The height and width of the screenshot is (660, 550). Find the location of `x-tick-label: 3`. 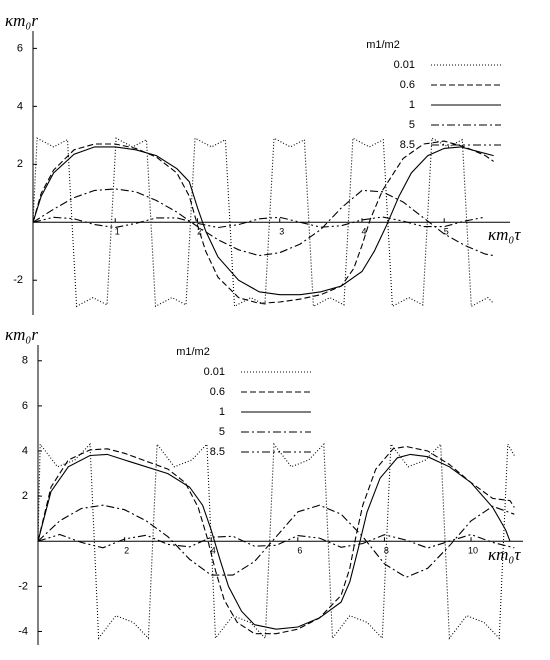

x-tick-label: 3 is located at coordinates (281, 232).